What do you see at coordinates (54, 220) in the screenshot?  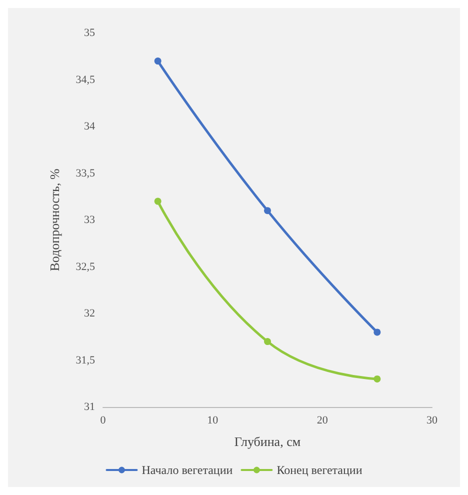 I see `y-axis-title: Водопрочность, %` at bounding box center [54, 220].